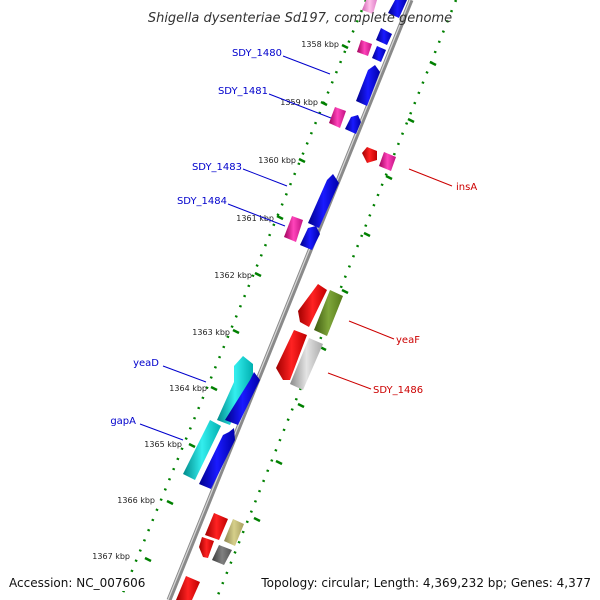 The width and height of the screenshot is (600, 600). I want to click on gene-label: SDY_1484, so click(202, 201).